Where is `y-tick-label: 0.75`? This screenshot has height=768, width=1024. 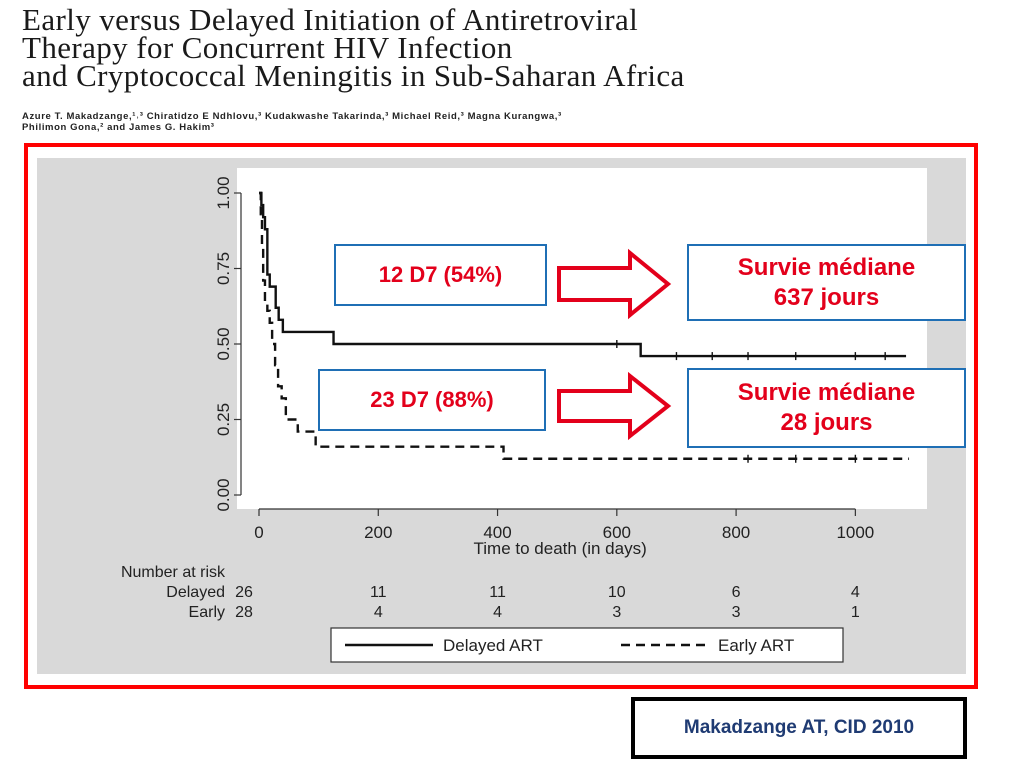
y-tick-label: 0.75 is located at coordinates (223, 268).